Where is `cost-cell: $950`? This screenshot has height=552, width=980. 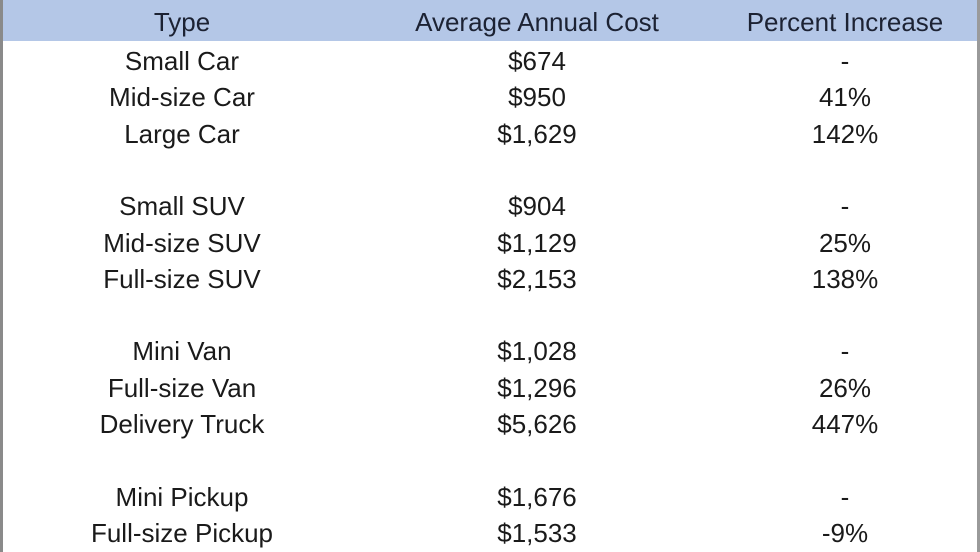 cost-cell: $950 is located at coordinates (537, 97).